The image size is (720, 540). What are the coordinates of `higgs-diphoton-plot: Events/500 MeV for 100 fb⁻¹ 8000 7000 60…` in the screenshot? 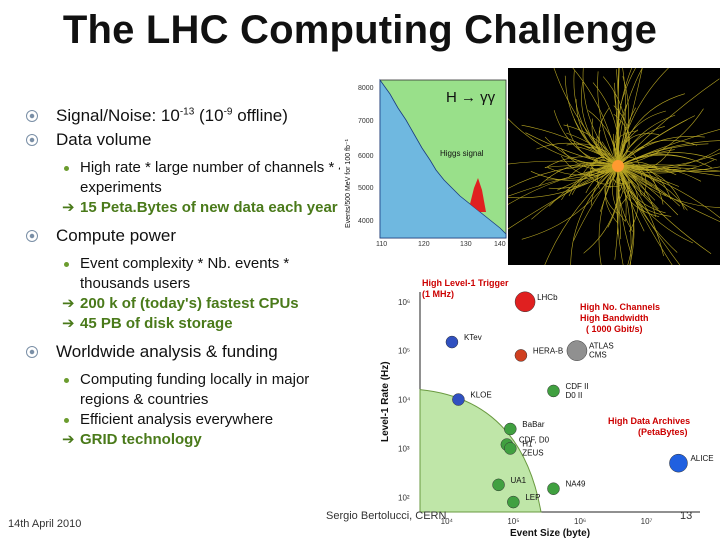 It's located at (424, 158).